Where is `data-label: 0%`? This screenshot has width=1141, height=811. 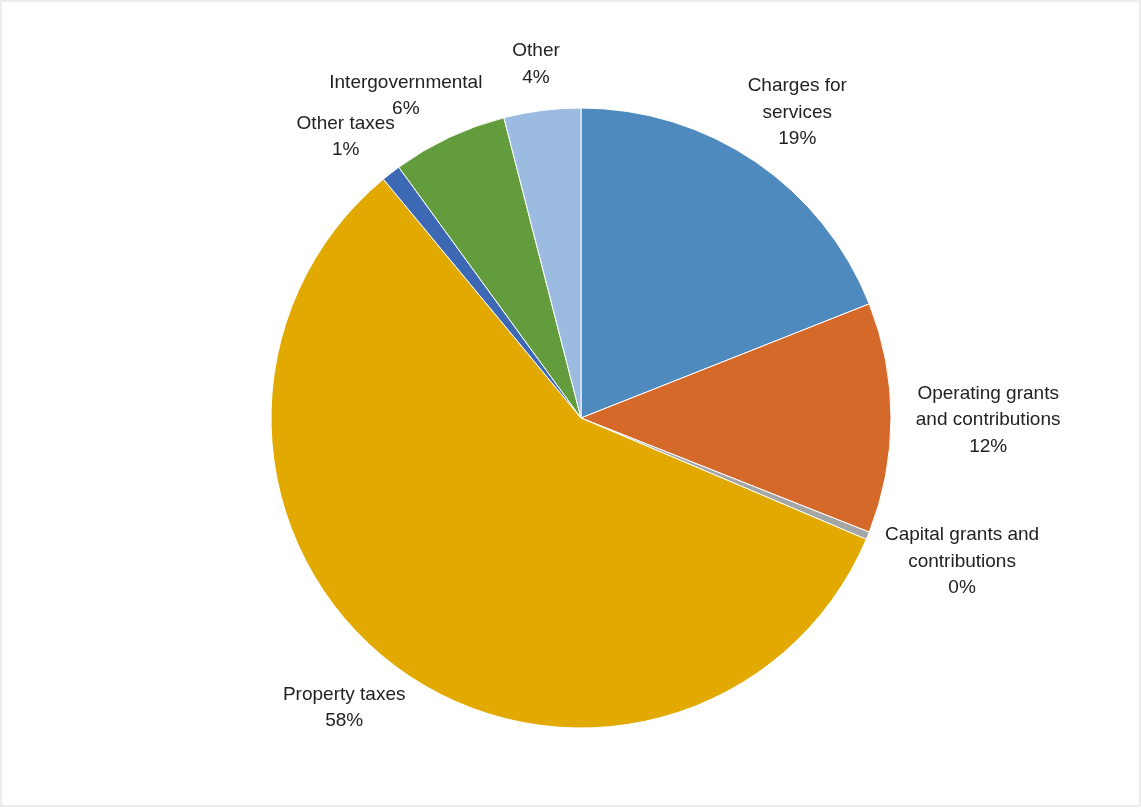 data-label: 0% is located at coordinates (962, 587).